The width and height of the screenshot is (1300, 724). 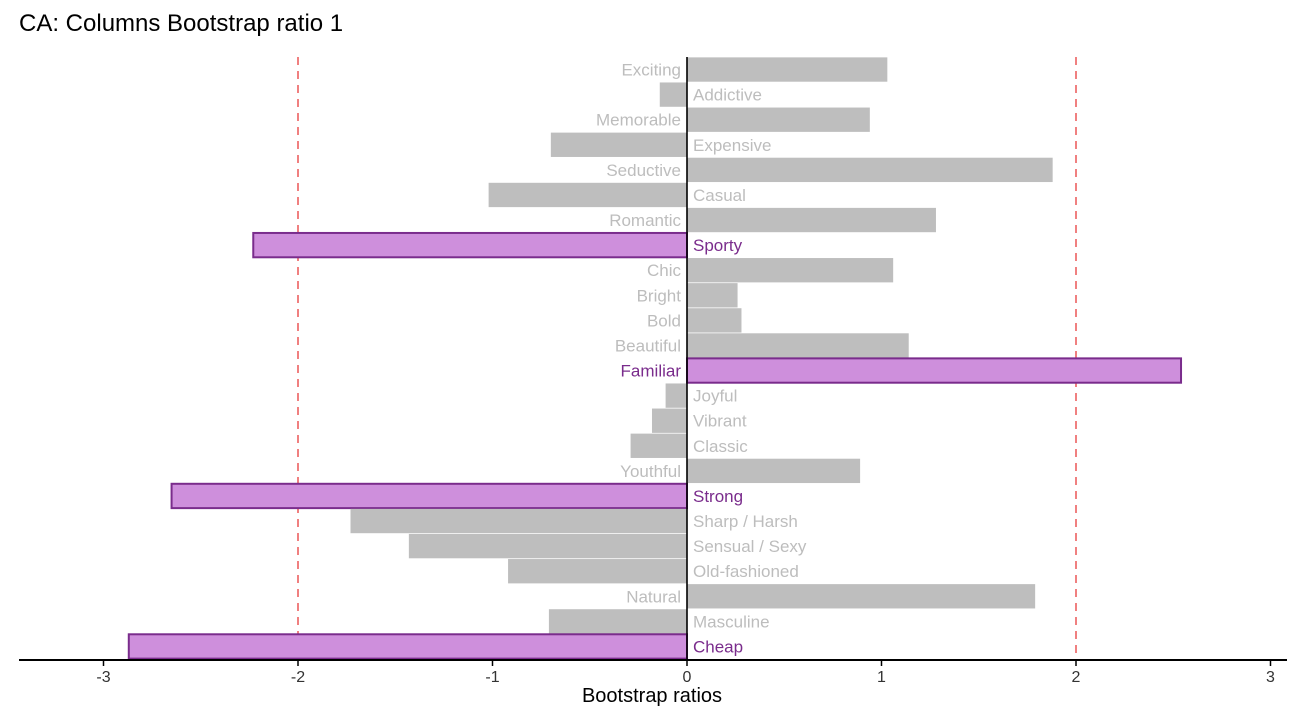 I want to click on bar-label: Joyful, so click(x=715, y=396).